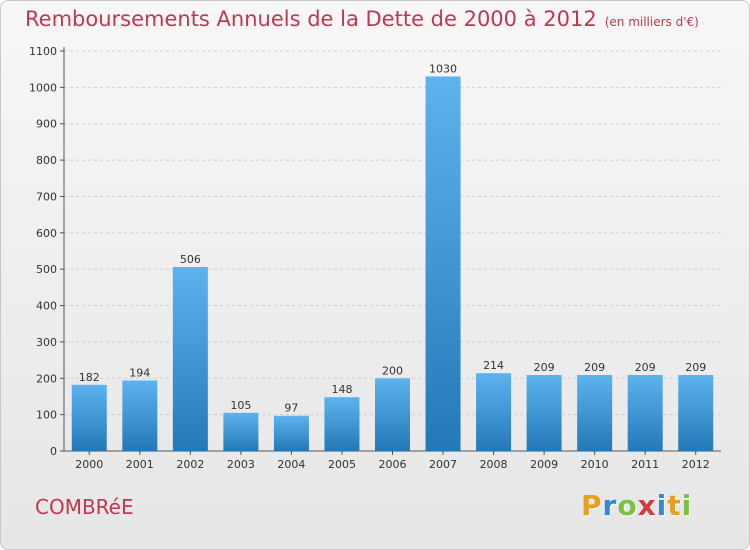  Describe the element at coordinates (46, 342) in the screenshot. I see `y-tick-label: 300` at that location.